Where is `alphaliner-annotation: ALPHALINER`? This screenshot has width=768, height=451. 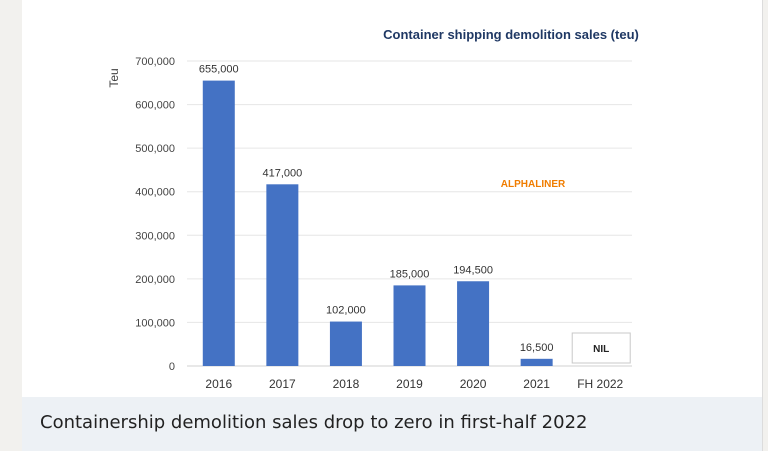
alphaliner-annotation: ALPHALINER is located at coordinates (533, 184).